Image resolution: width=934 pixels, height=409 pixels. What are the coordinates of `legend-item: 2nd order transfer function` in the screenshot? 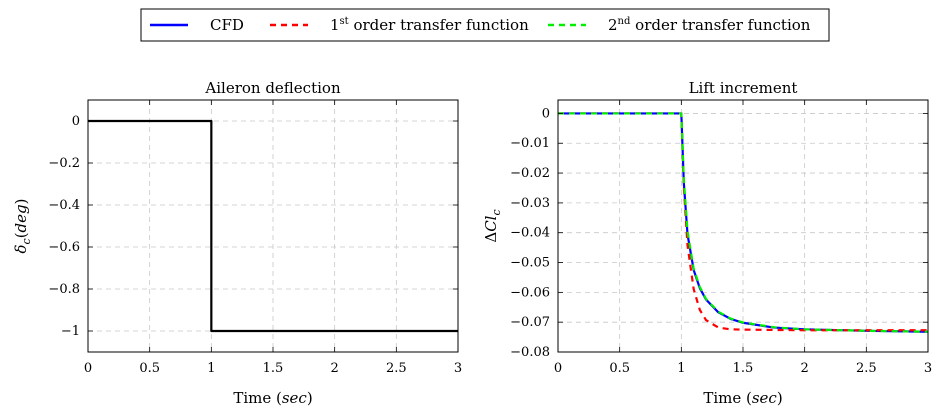 It's located at (679, 25).